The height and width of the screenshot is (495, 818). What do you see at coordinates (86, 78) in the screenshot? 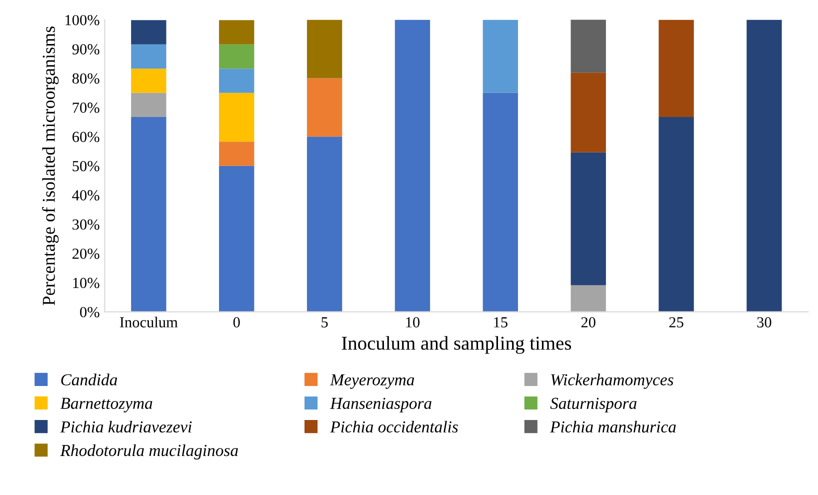
I see `y-tick-label: 80%` at bounding box center [86, 78].